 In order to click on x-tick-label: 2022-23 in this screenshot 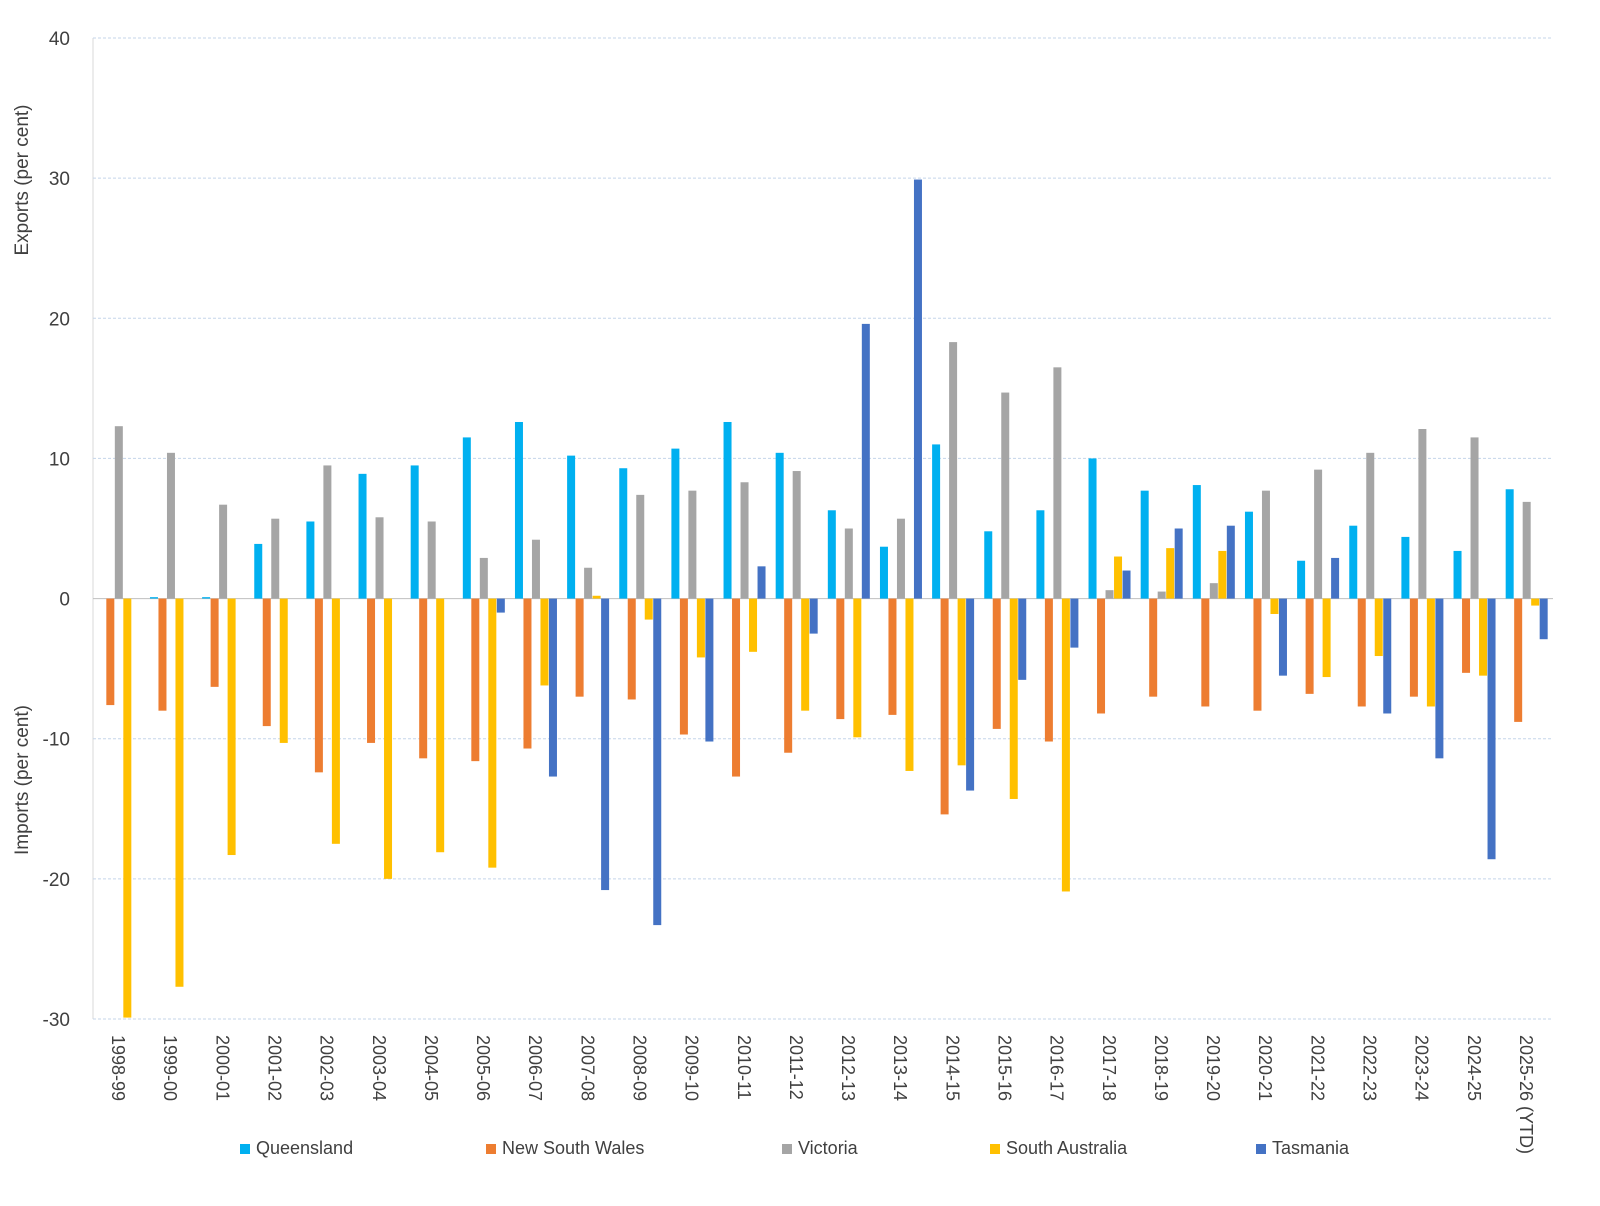, I will do `click(1370, 1068)`.